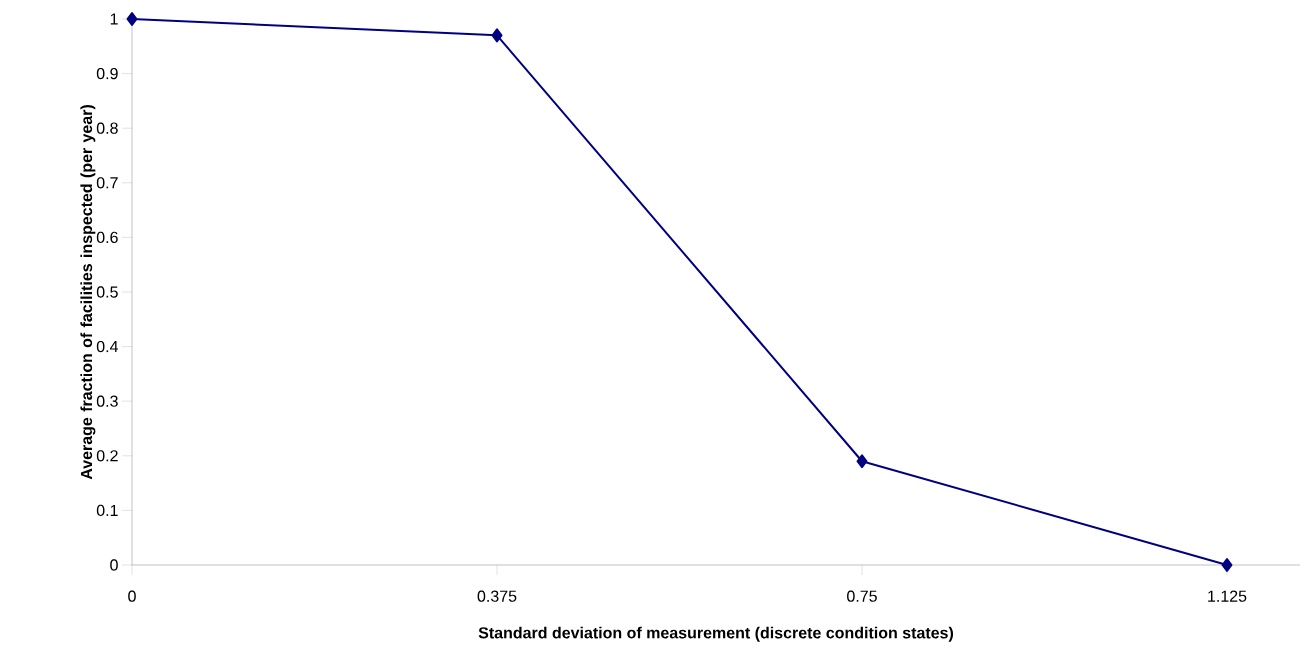 Image resolution: width=1305 pixels, height=660 pixels. I want to click on y-tick-label: 0.1, so click(107, 510).